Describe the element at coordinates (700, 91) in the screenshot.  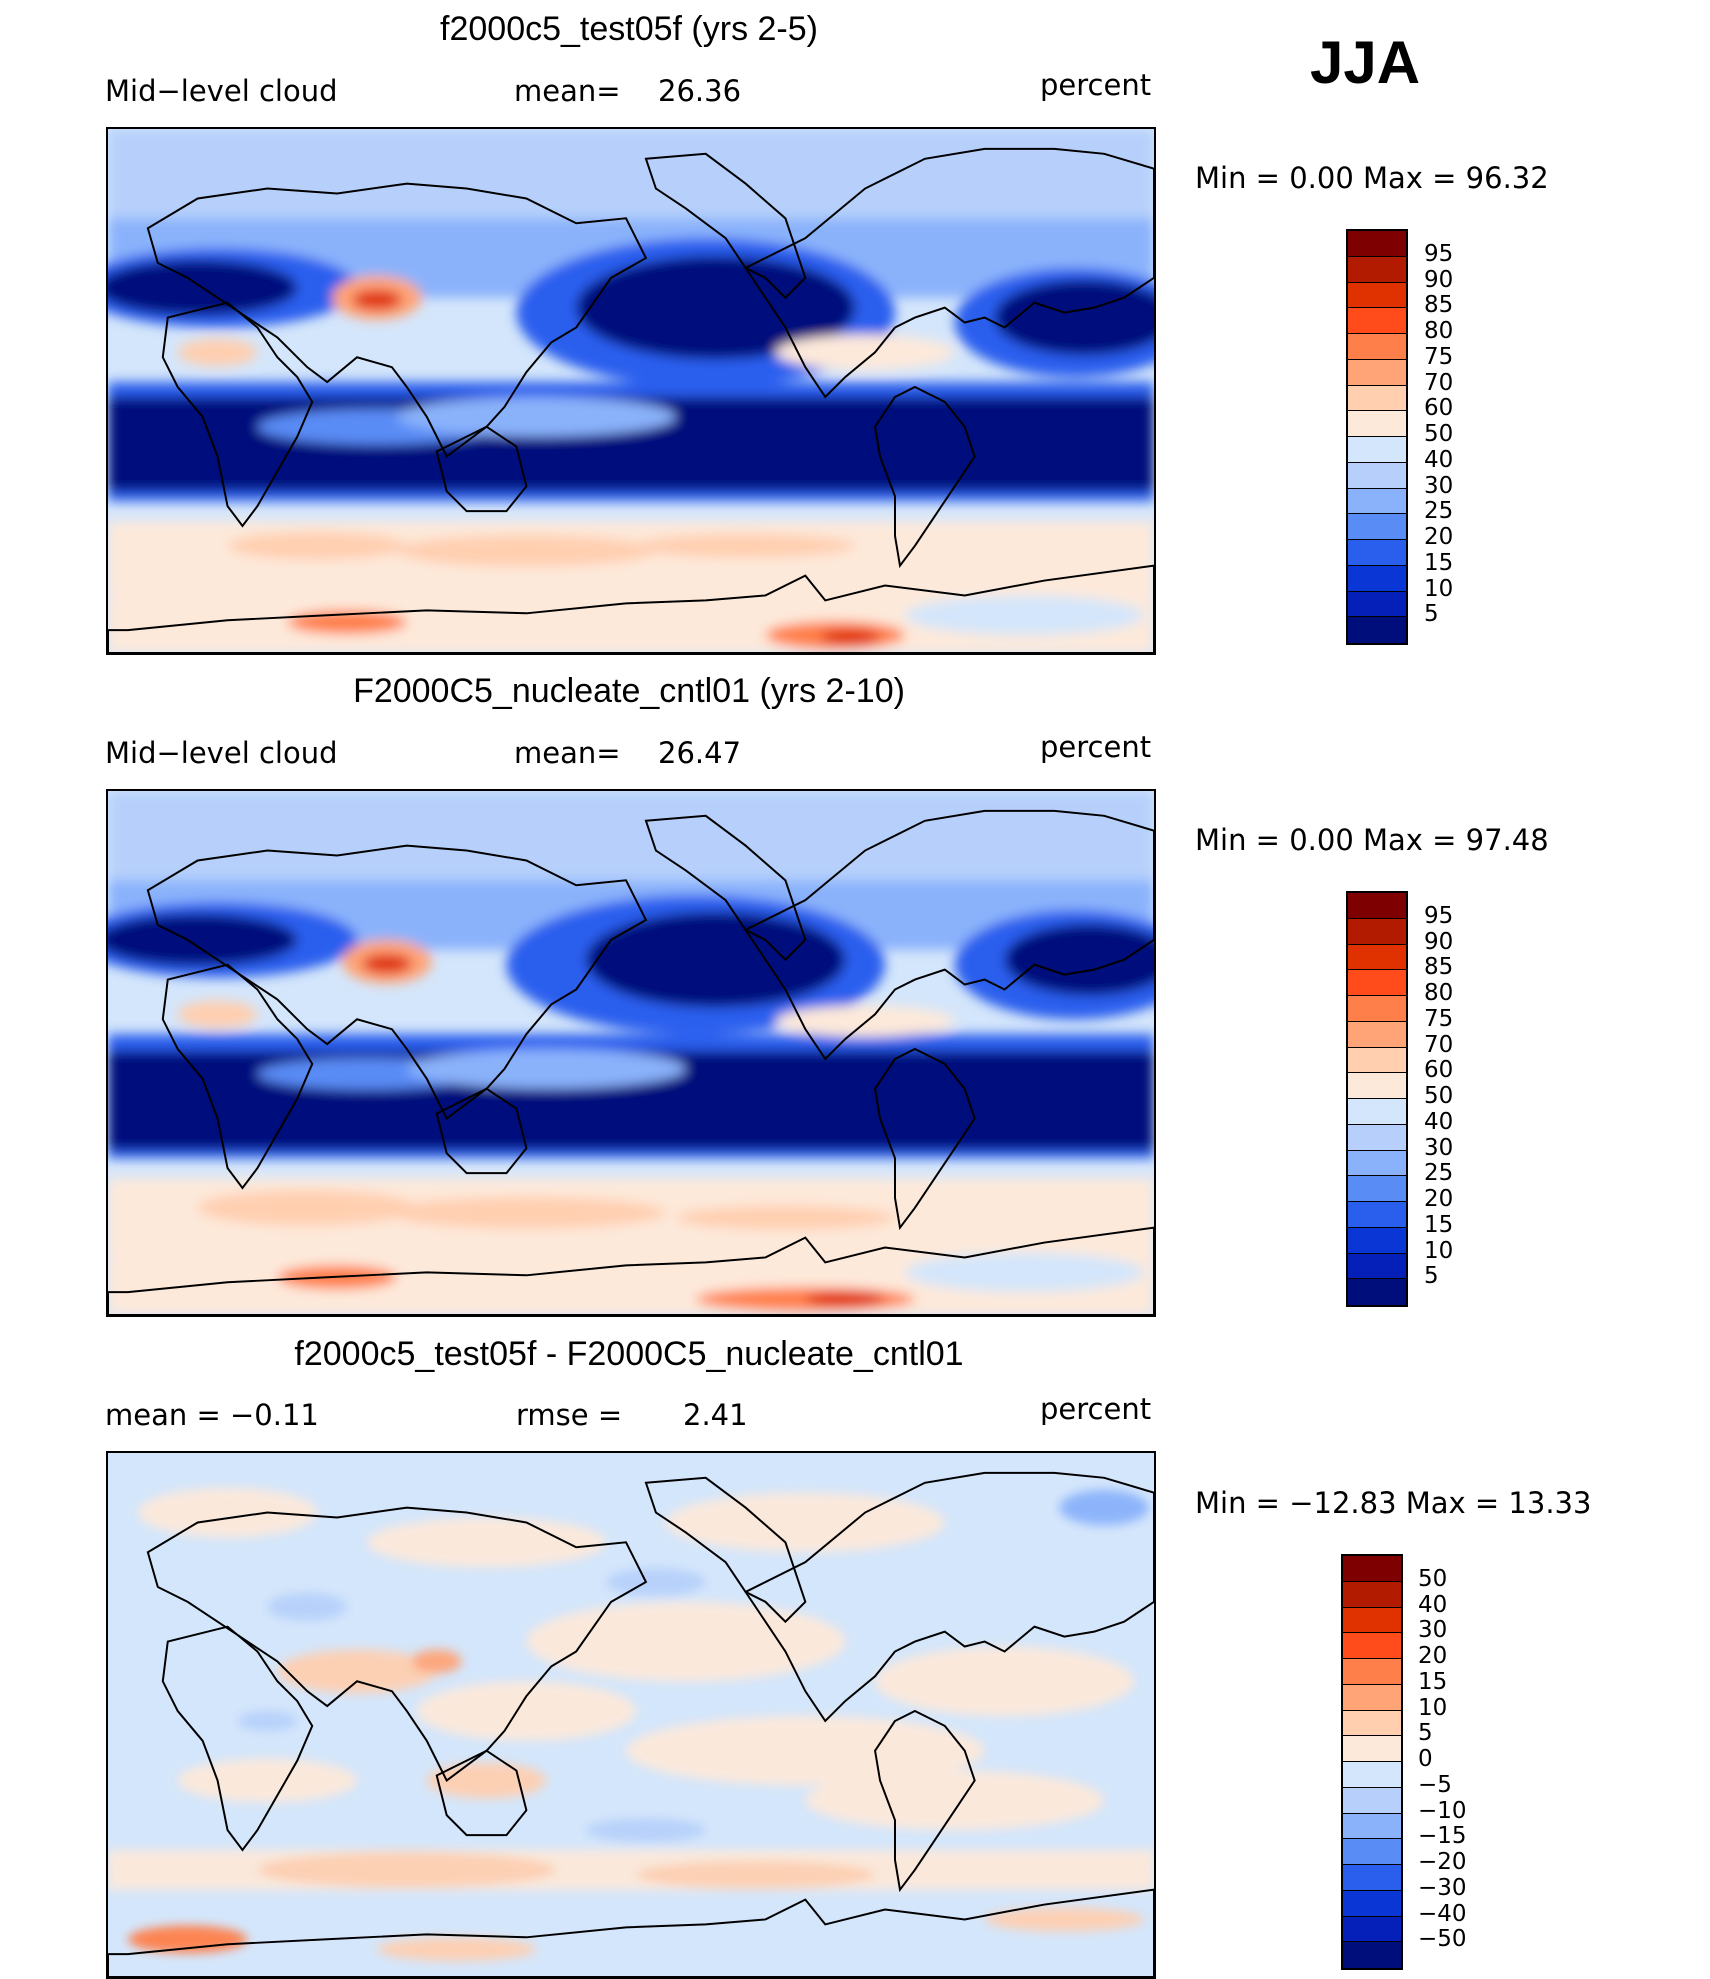
I see `panel-1-mean-value: 26.36` at that location.